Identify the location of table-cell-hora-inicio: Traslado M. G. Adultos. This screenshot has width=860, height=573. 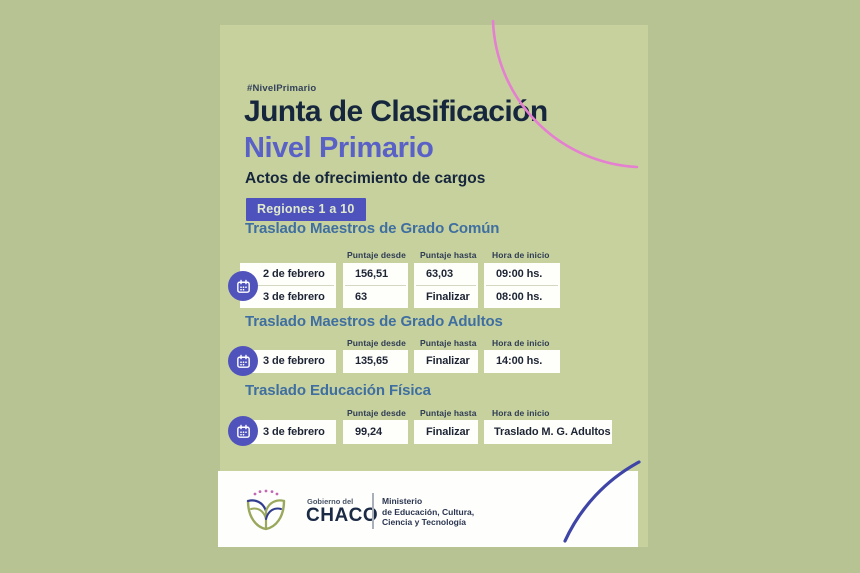
(552, 432).